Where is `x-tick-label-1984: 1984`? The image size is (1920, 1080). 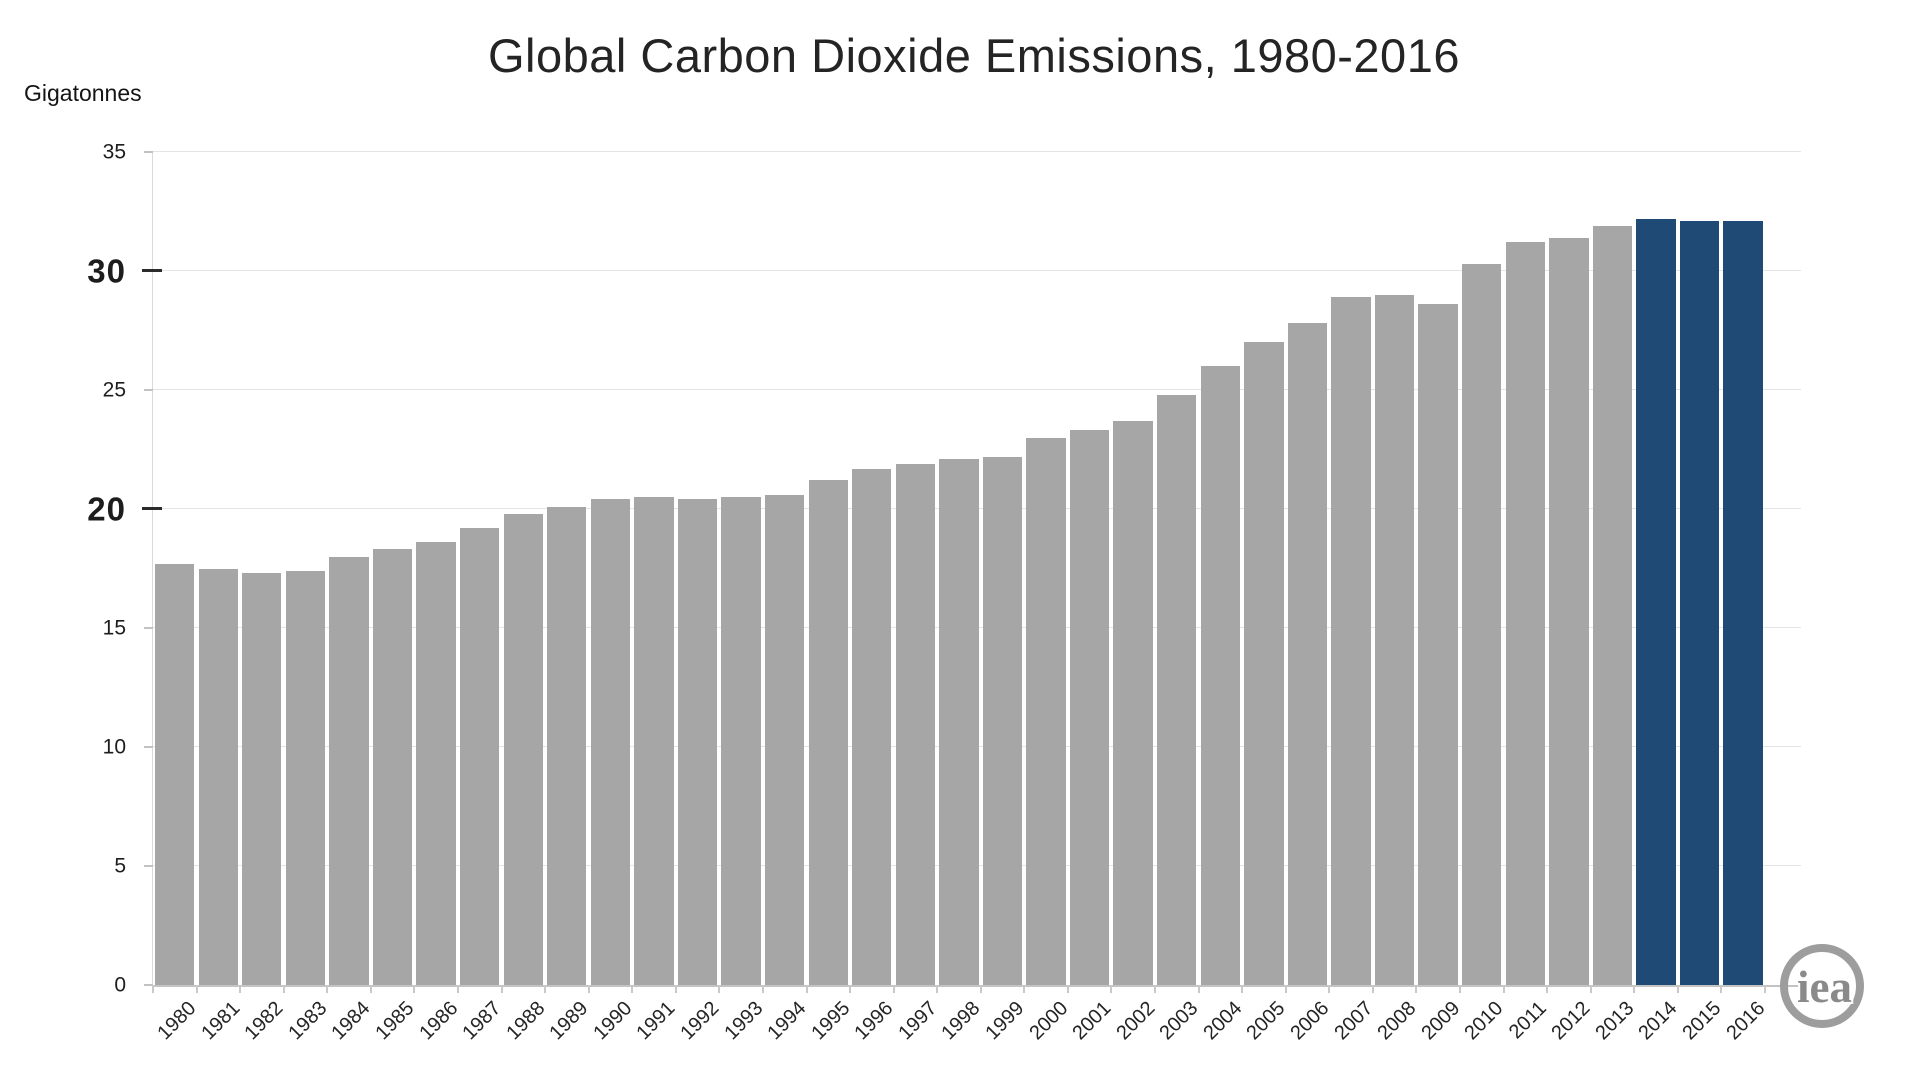 x-tick-label-1984: 1984 is located at coordinates (351, 1021).